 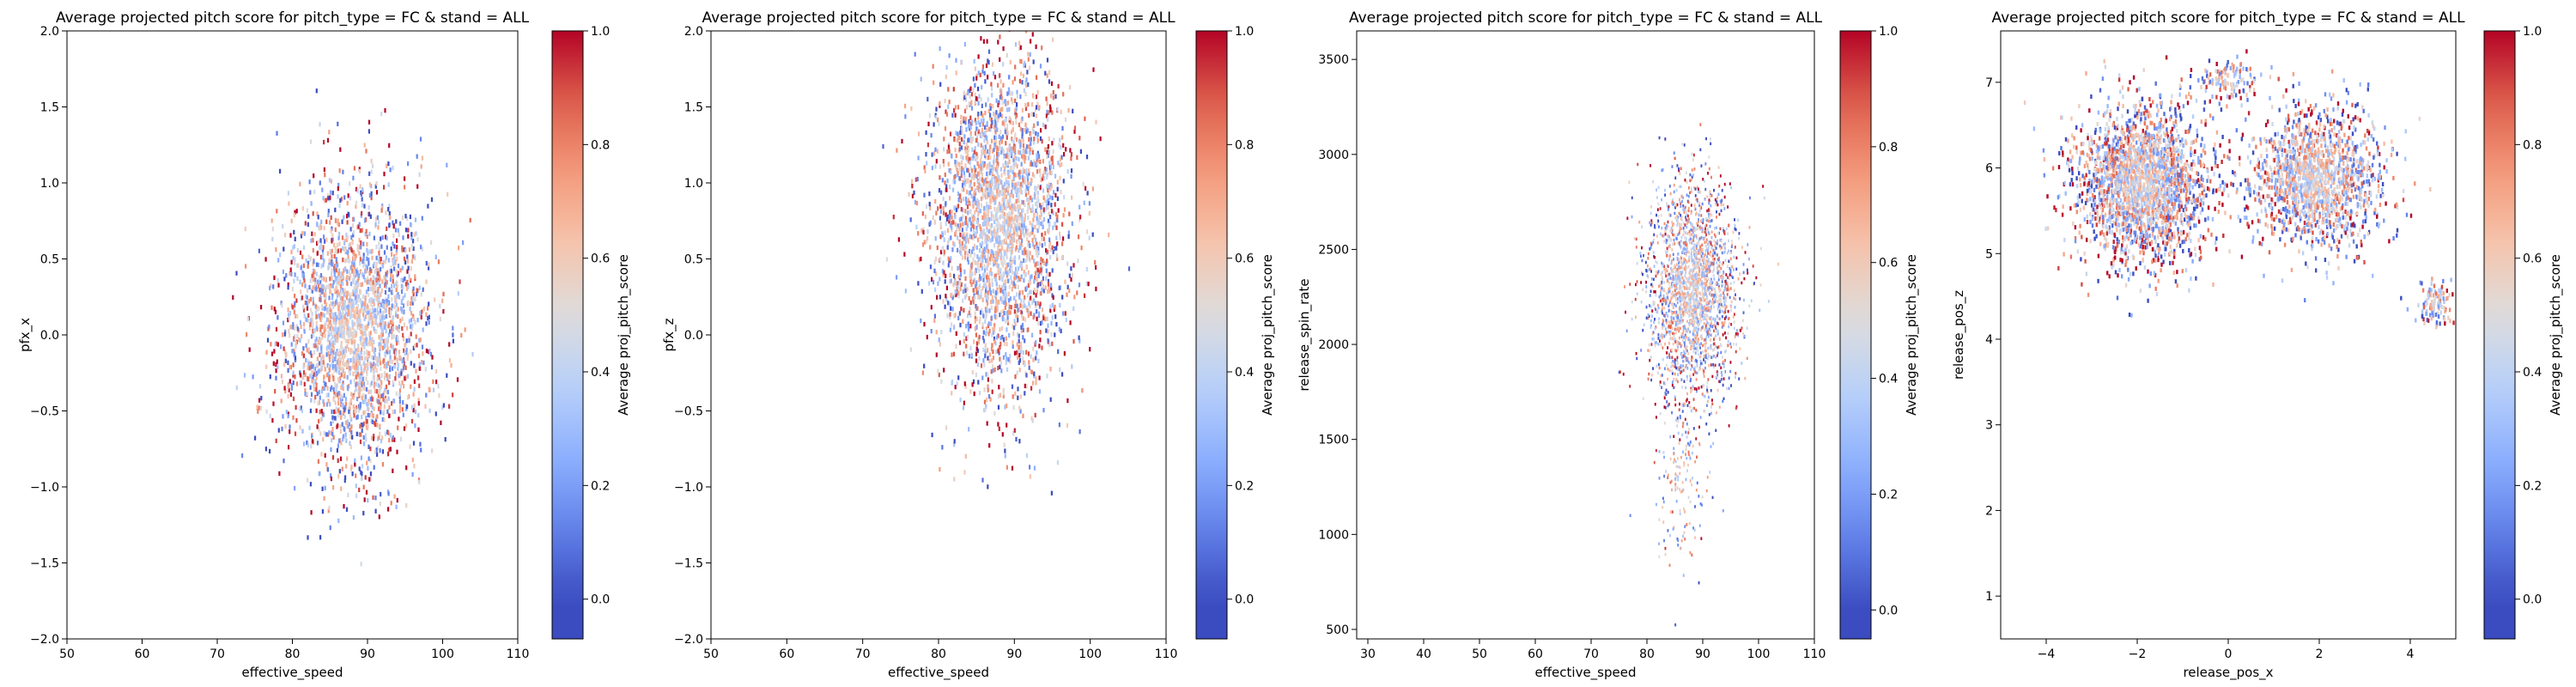 What do you see at coordinates (292, 673) in the screenshot?
I see `x-axis-label: effective_speed` at bounding box center [292, 673].